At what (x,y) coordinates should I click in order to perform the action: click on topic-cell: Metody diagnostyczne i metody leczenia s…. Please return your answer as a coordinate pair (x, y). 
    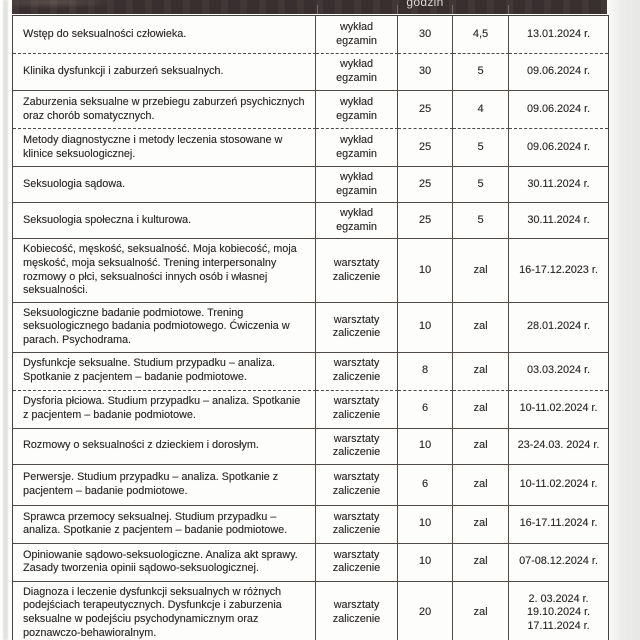
    Looking at the image, I should click on (164, 148).